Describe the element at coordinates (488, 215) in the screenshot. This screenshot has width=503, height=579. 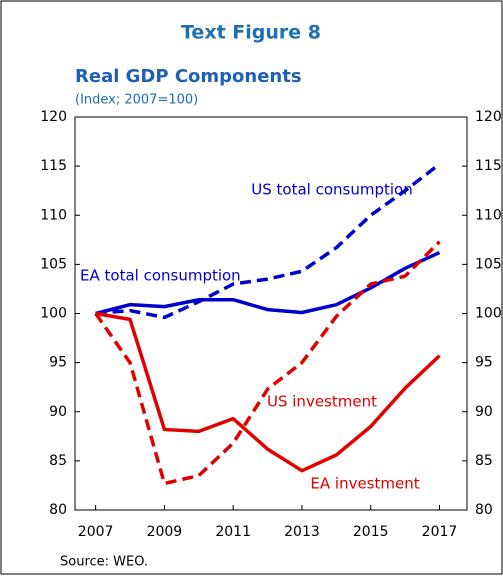
I see `y2-tick-label: 110` at that location.